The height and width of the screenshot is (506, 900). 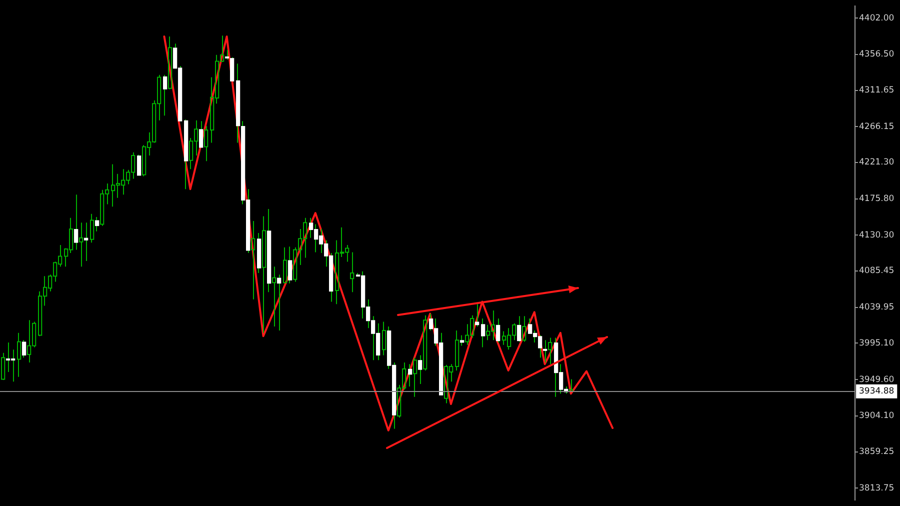 What do you see at coordinates (876, 235) in the screenshot?
I see `y-tick-label: 4130.30` at bounding box center [876, 235].